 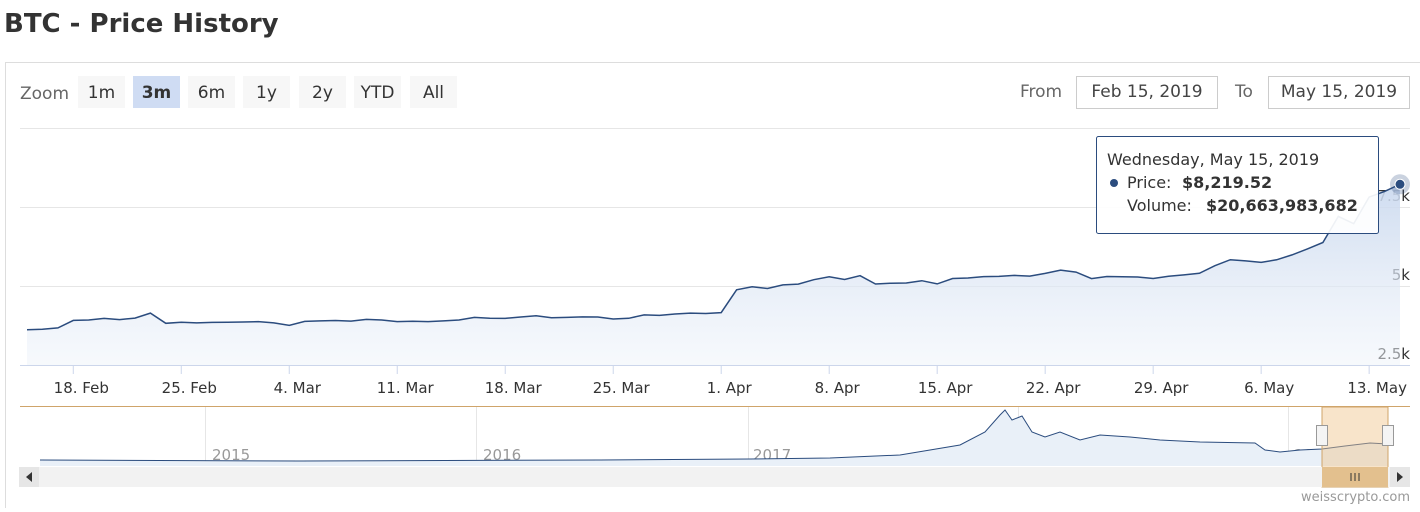 I want to click on x-tick-label: 25. Mar, so click(x=622, y=388).